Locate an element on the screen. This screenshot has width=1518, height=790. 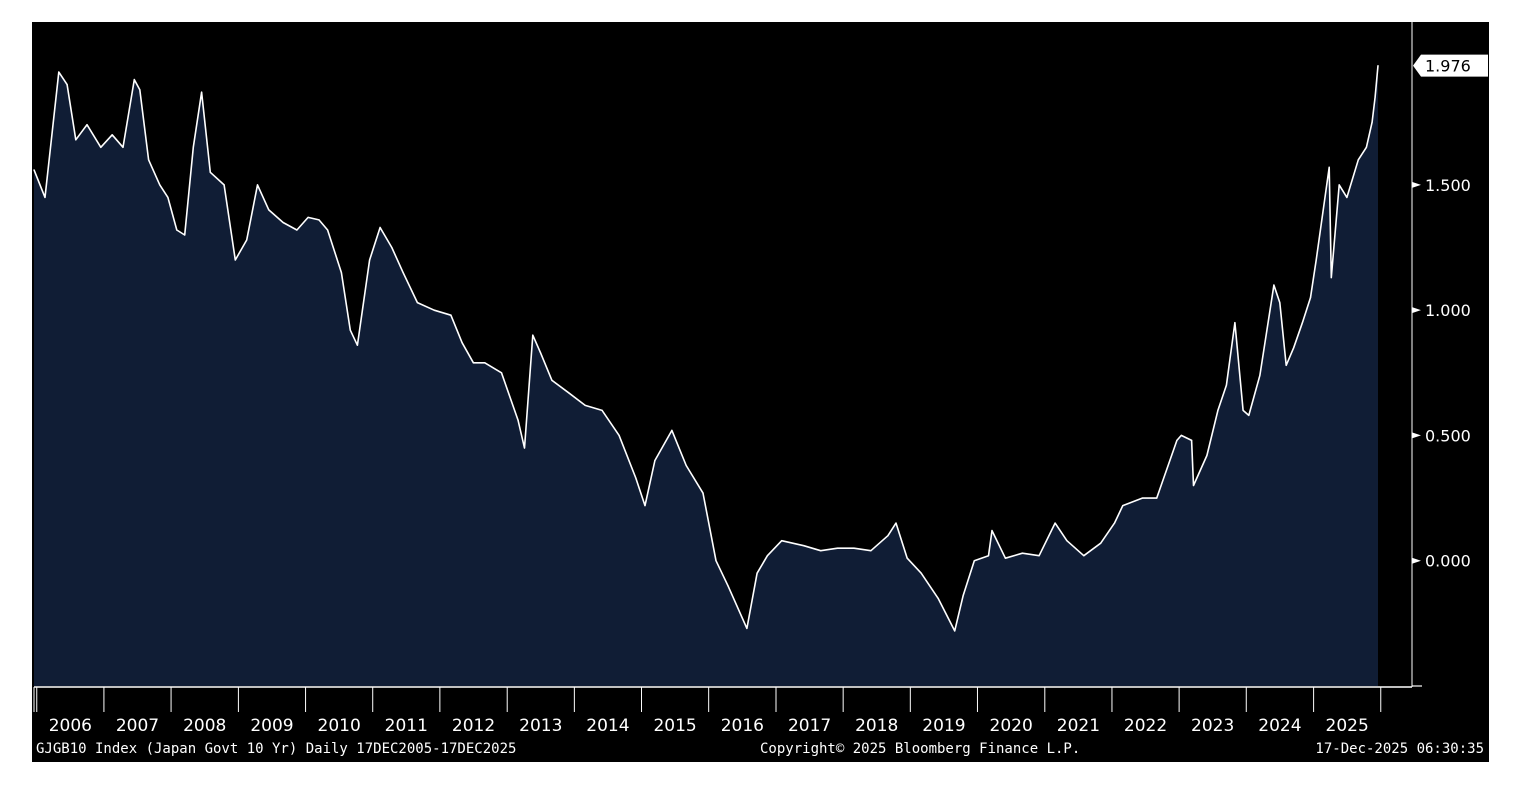
x-tick-label: 2021 is located at coordinates (1078, 726).